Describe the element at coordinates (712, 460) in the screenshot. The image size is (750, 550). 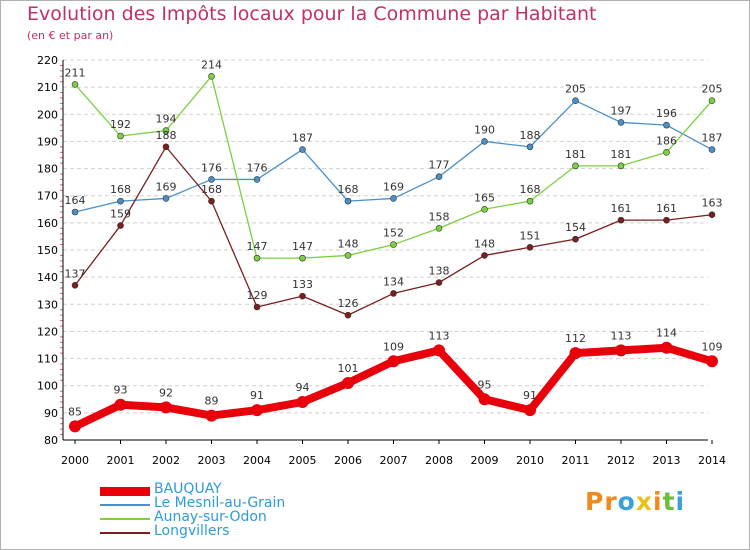
I see `x-tick-label: 2014` at that location.